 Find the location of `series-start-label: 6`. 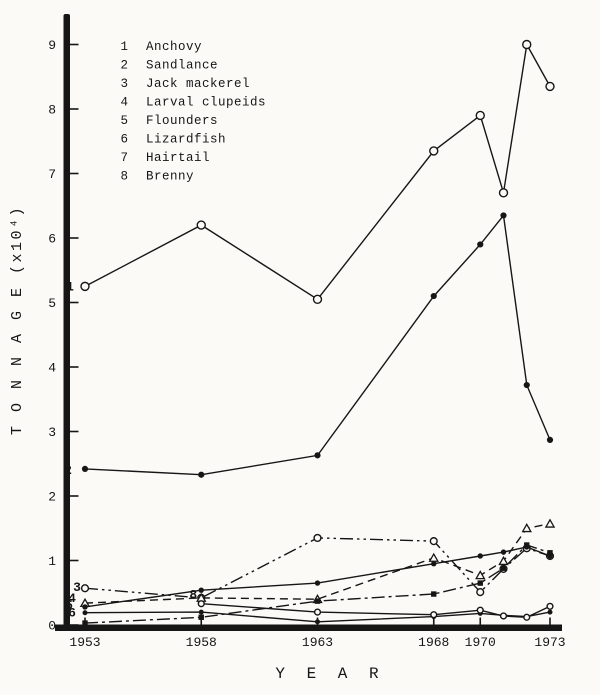

series-start-label: 6 is located at coordinates (72, 613).